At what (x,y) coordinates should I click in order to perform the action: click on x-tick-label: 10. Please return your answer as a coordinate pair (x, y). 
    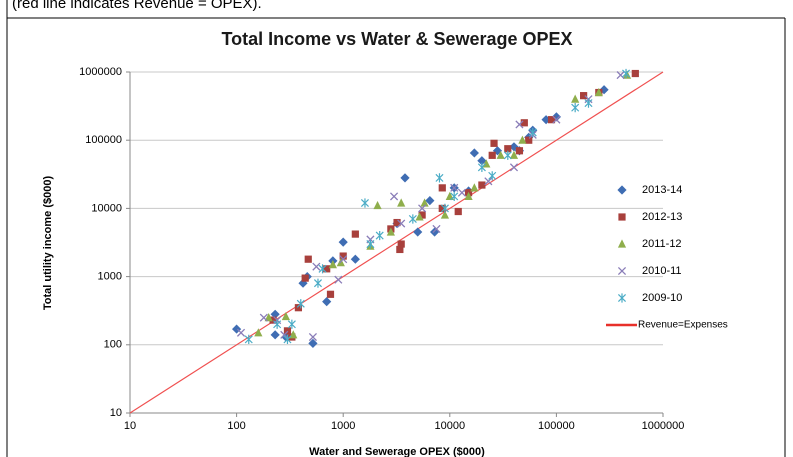
    Looking at the image, I should click on (130, 426).